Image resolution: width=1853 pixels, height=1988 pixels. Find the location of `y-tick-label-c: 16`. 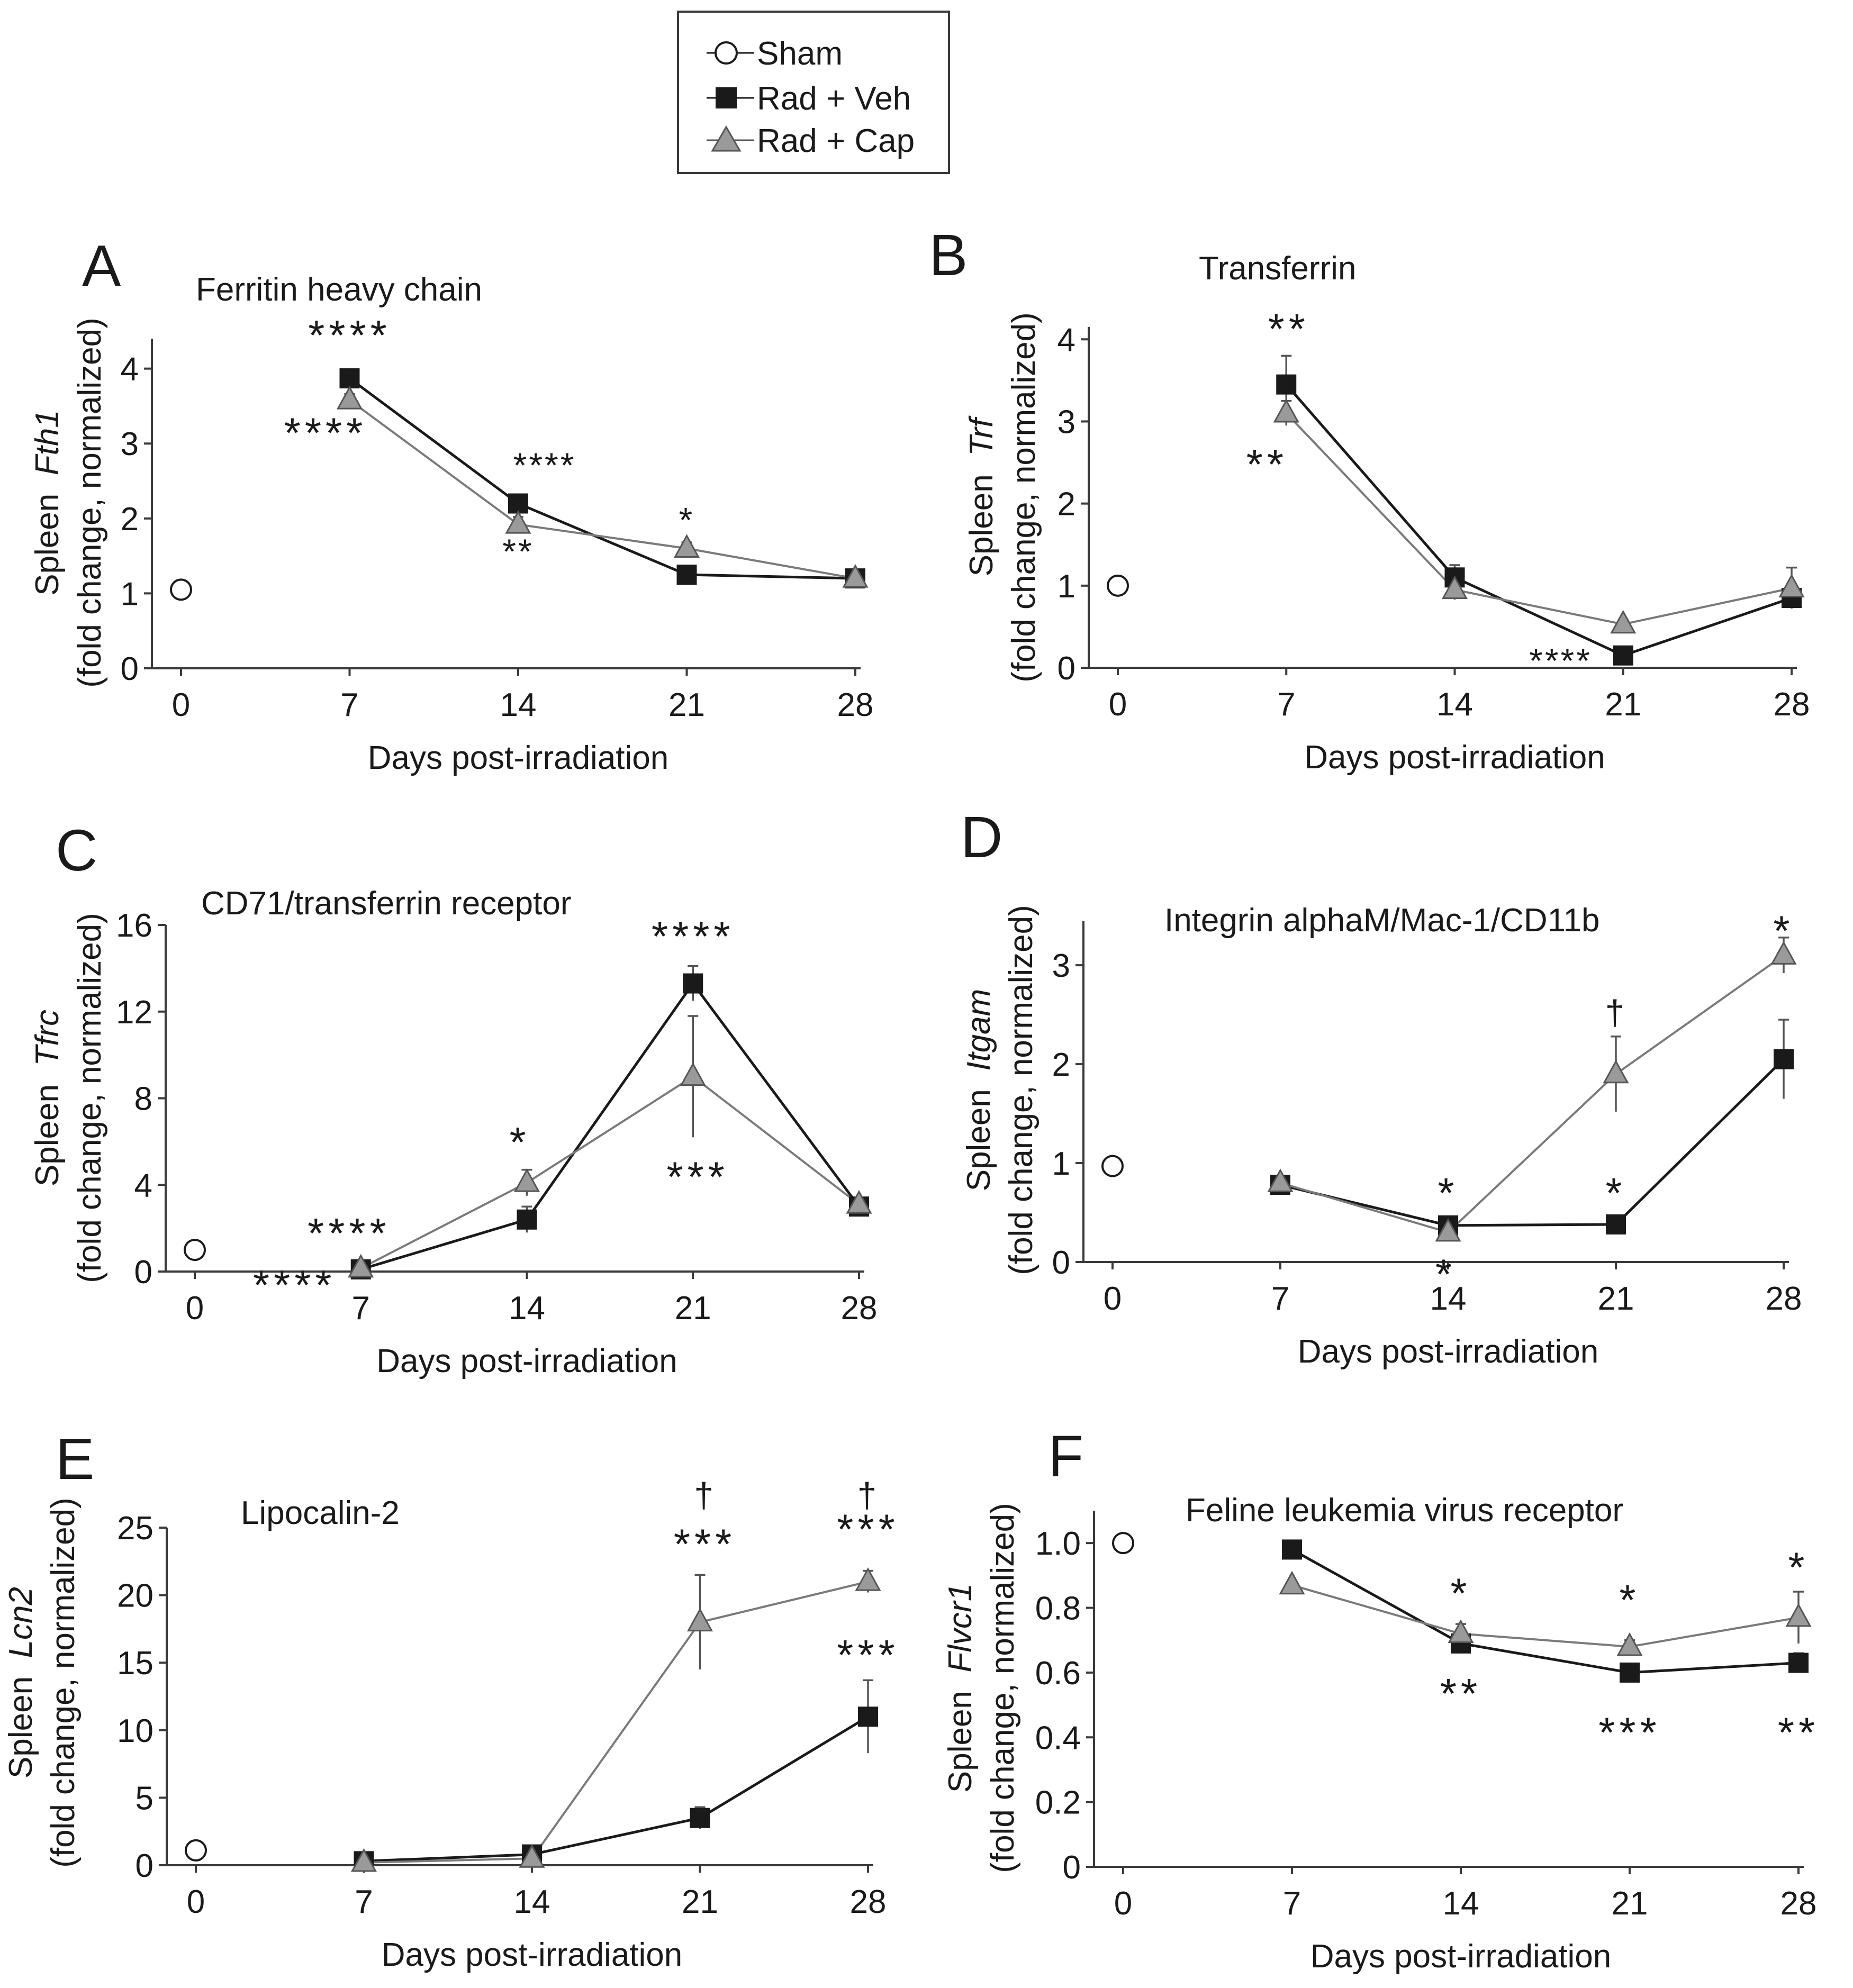

y-tick-label-c: 16 is located at coordinates (134, 925).